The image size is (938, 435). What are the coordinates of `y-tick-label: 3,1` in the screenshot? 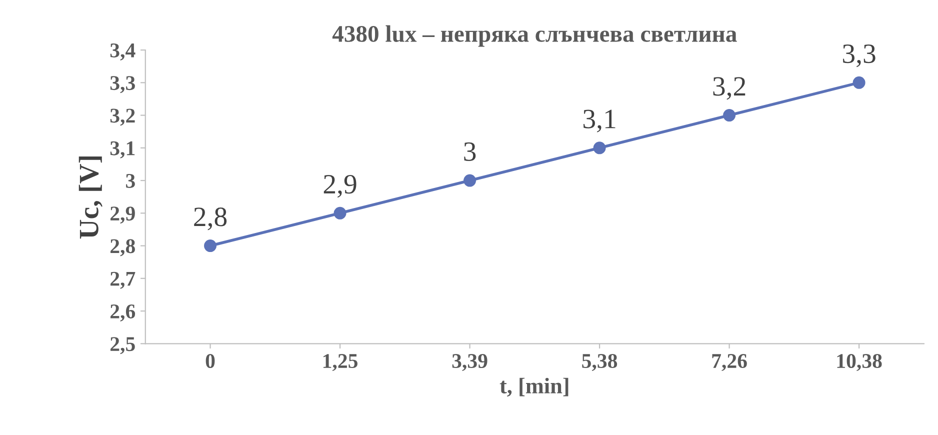 It's located at (122, 149).